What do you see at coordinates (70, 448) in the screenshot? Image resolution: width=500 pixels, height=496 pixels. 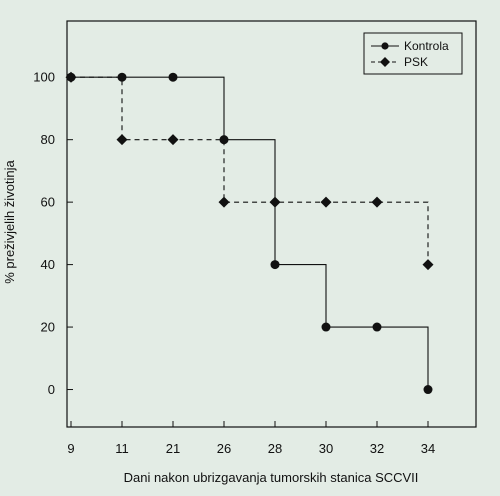 I see `x-tick-label: 9` at bounding box center [70, 448].